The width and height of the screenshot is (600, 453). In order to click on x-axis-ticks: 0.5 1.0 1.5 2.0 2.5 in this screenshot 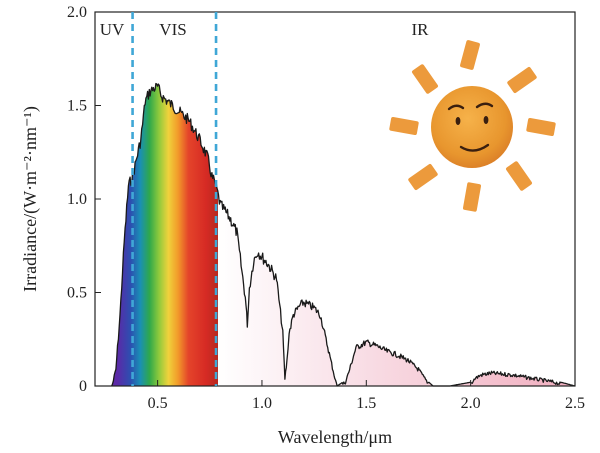, I will do `click(366, 396)`.